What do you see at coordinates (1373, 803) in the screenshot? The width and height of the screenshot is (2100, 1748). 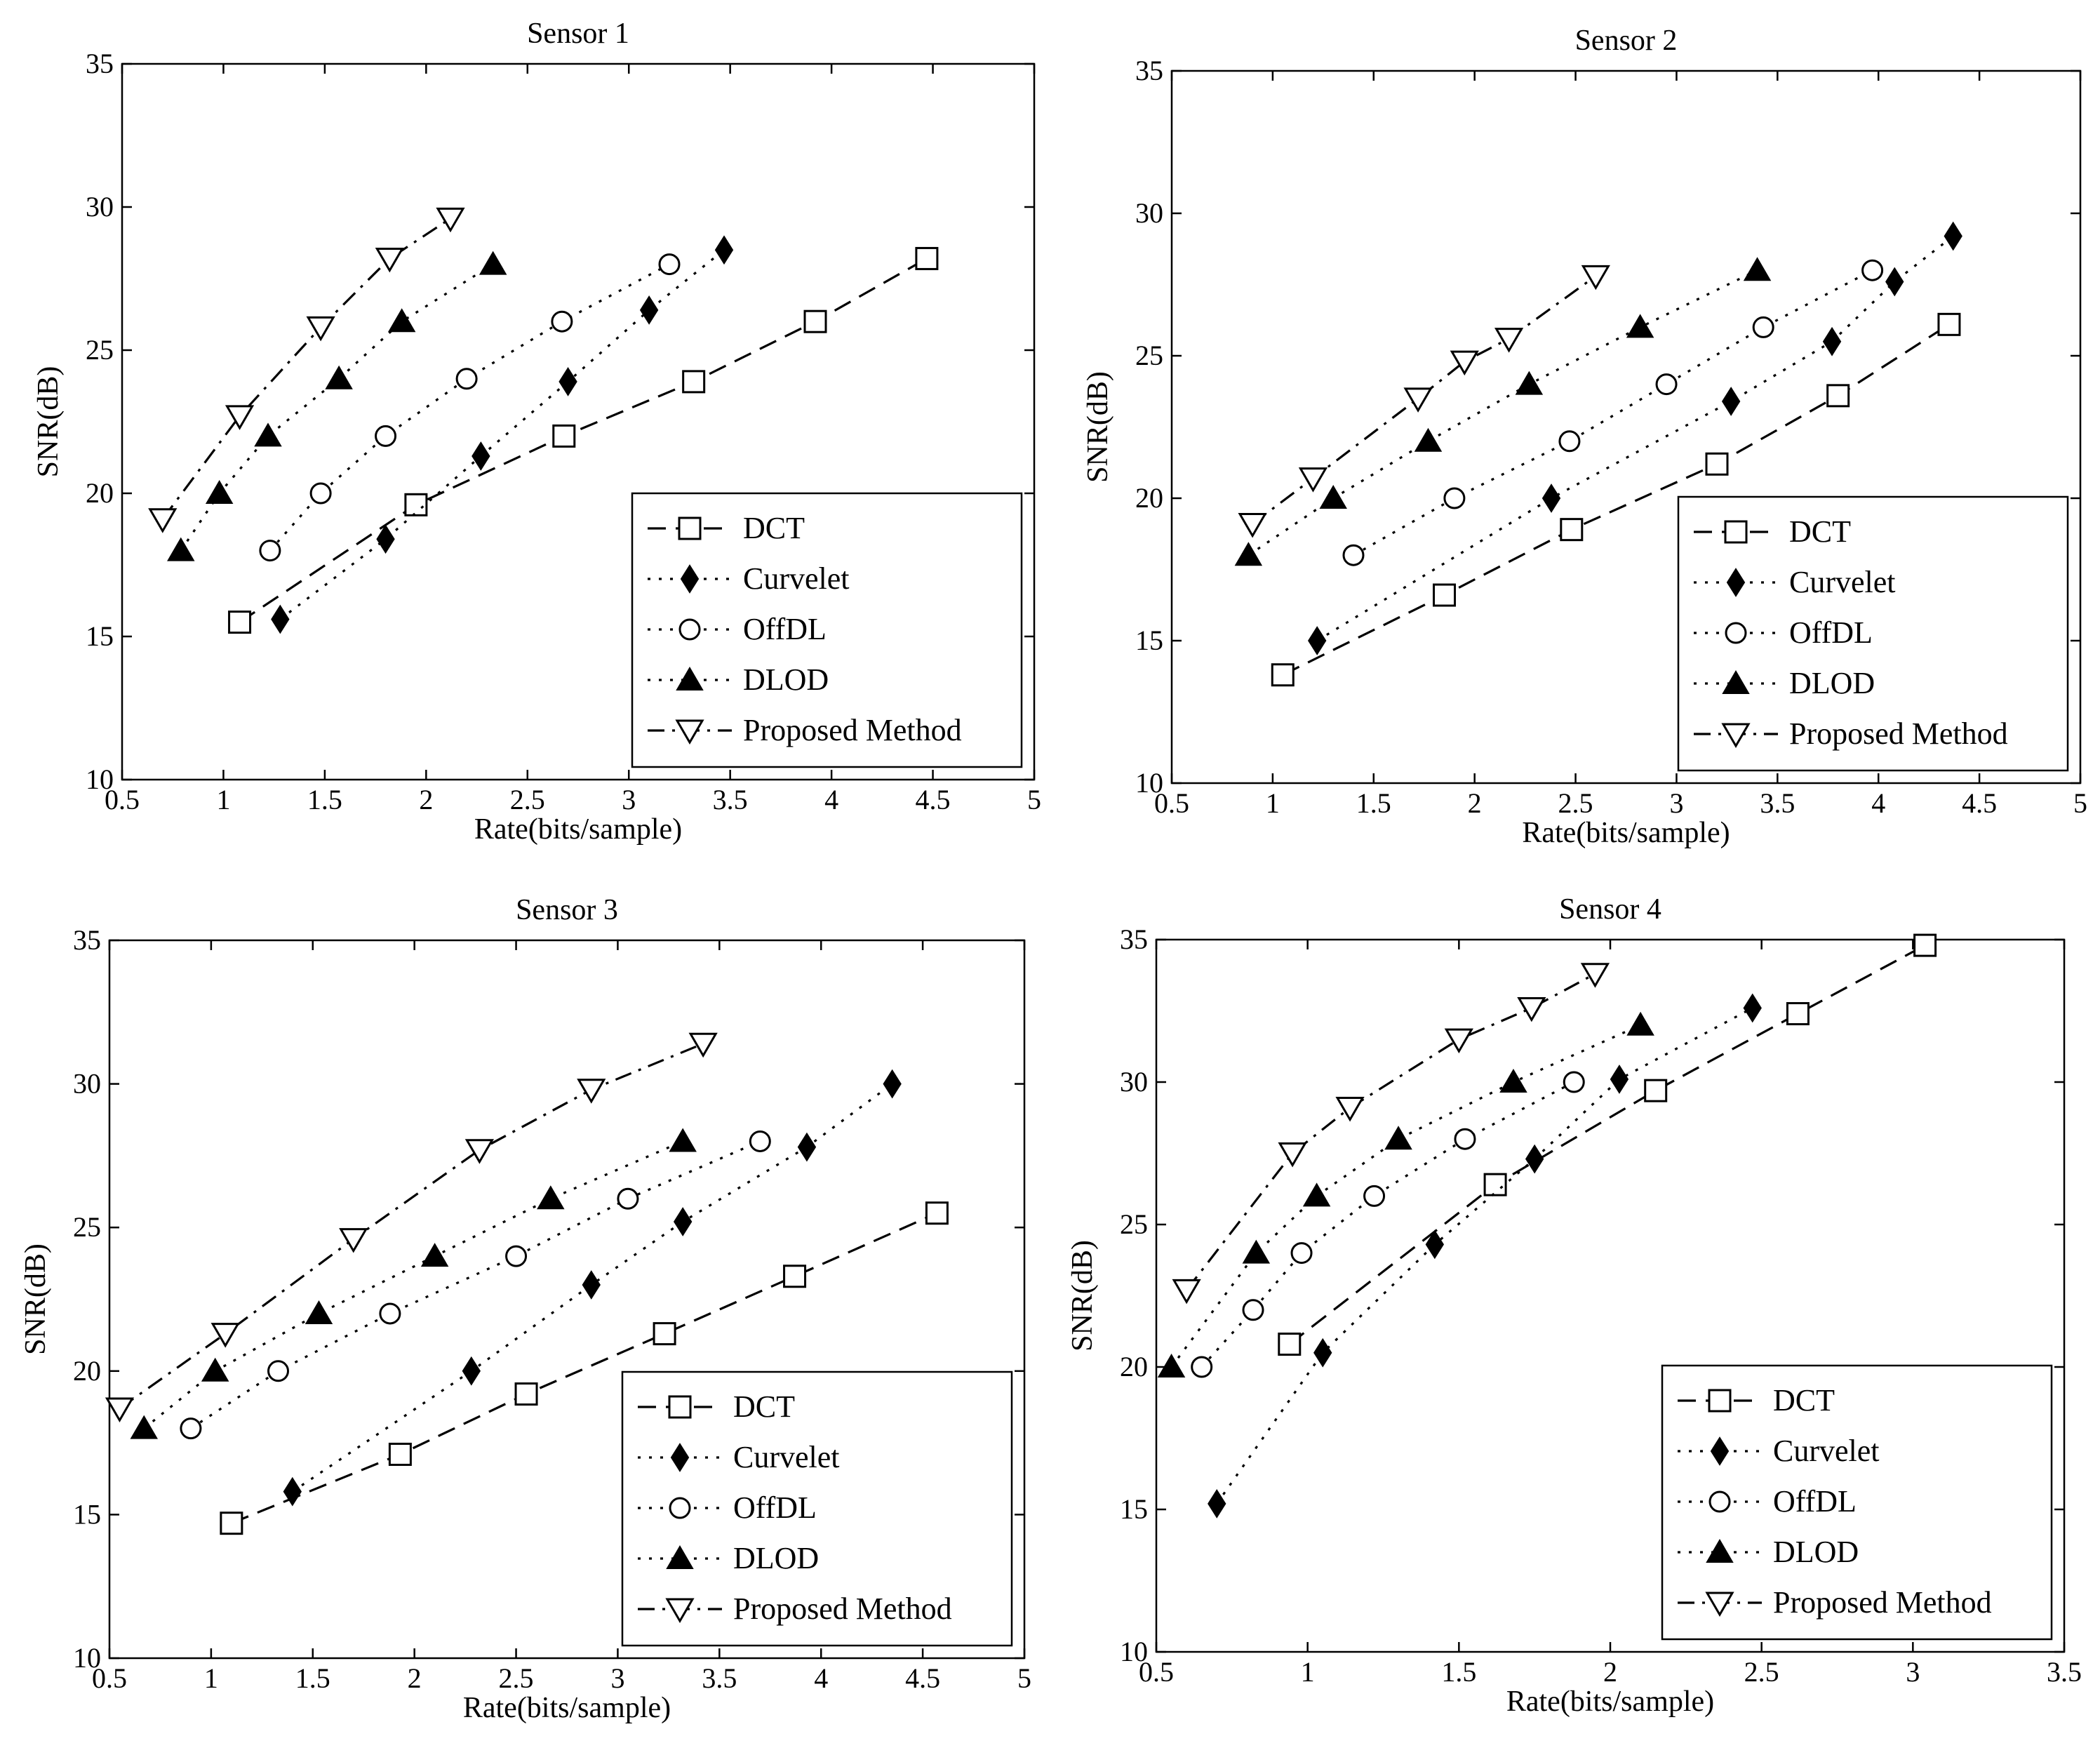 I see `x-tick-label: 1.5` at bounding box center [1373, 803].